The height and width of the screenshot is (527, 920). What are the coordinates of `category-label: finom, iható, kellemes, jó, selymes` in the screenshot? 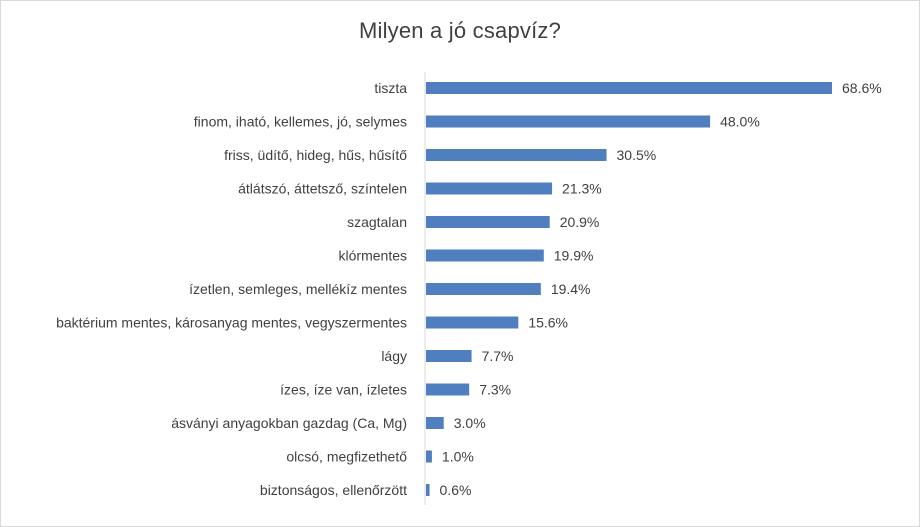 It's located at (300, 122).